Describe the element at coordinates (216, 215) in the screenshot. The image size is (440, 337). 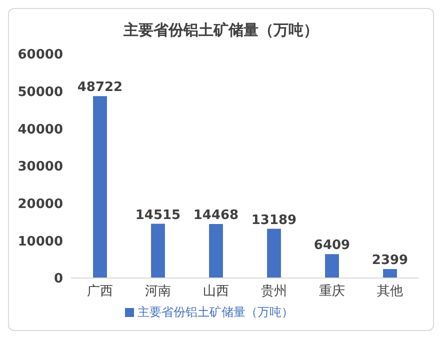
I see `data-label: 14468` at that location.